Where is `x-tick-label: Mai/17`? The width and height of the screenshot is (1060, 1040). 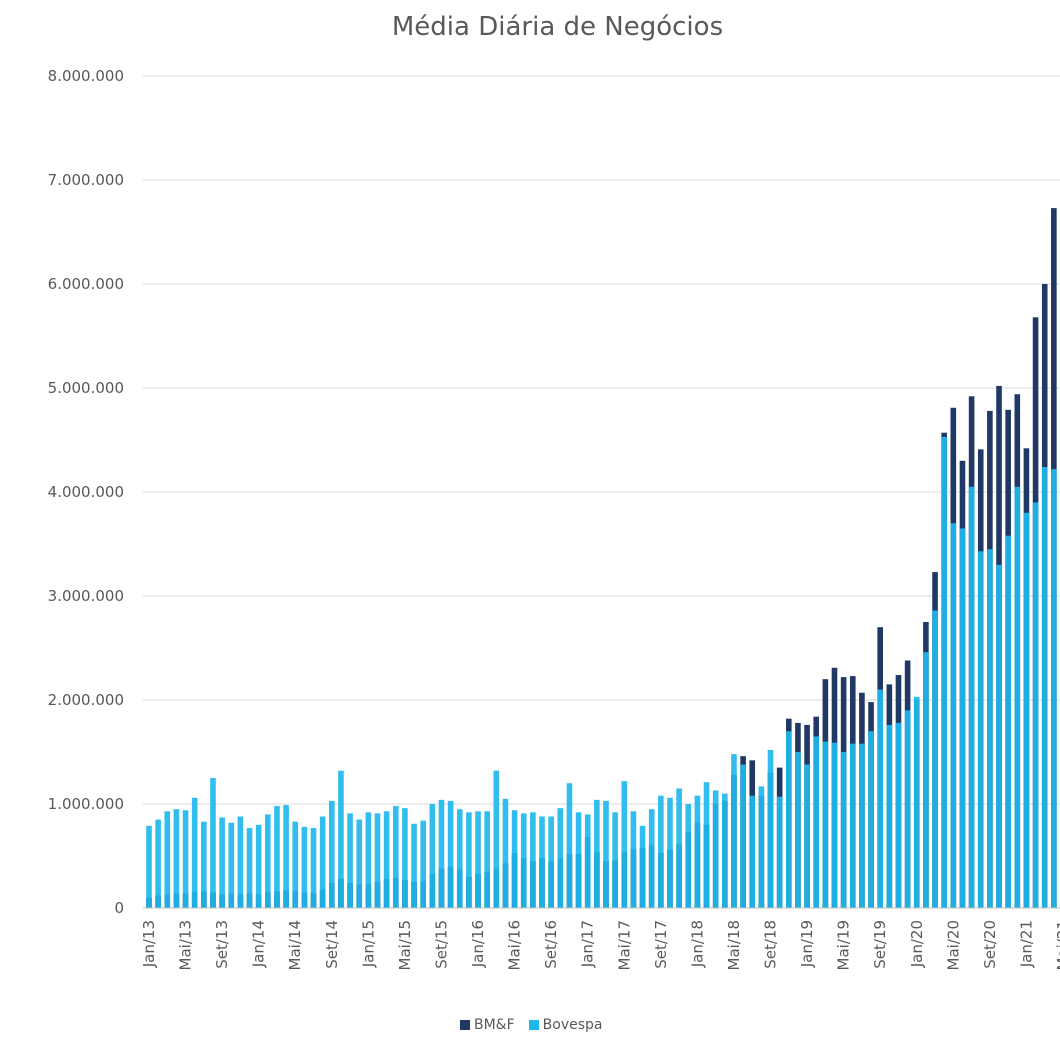
x-tick-label: Mai/17 is located at coordinates (624, 945).